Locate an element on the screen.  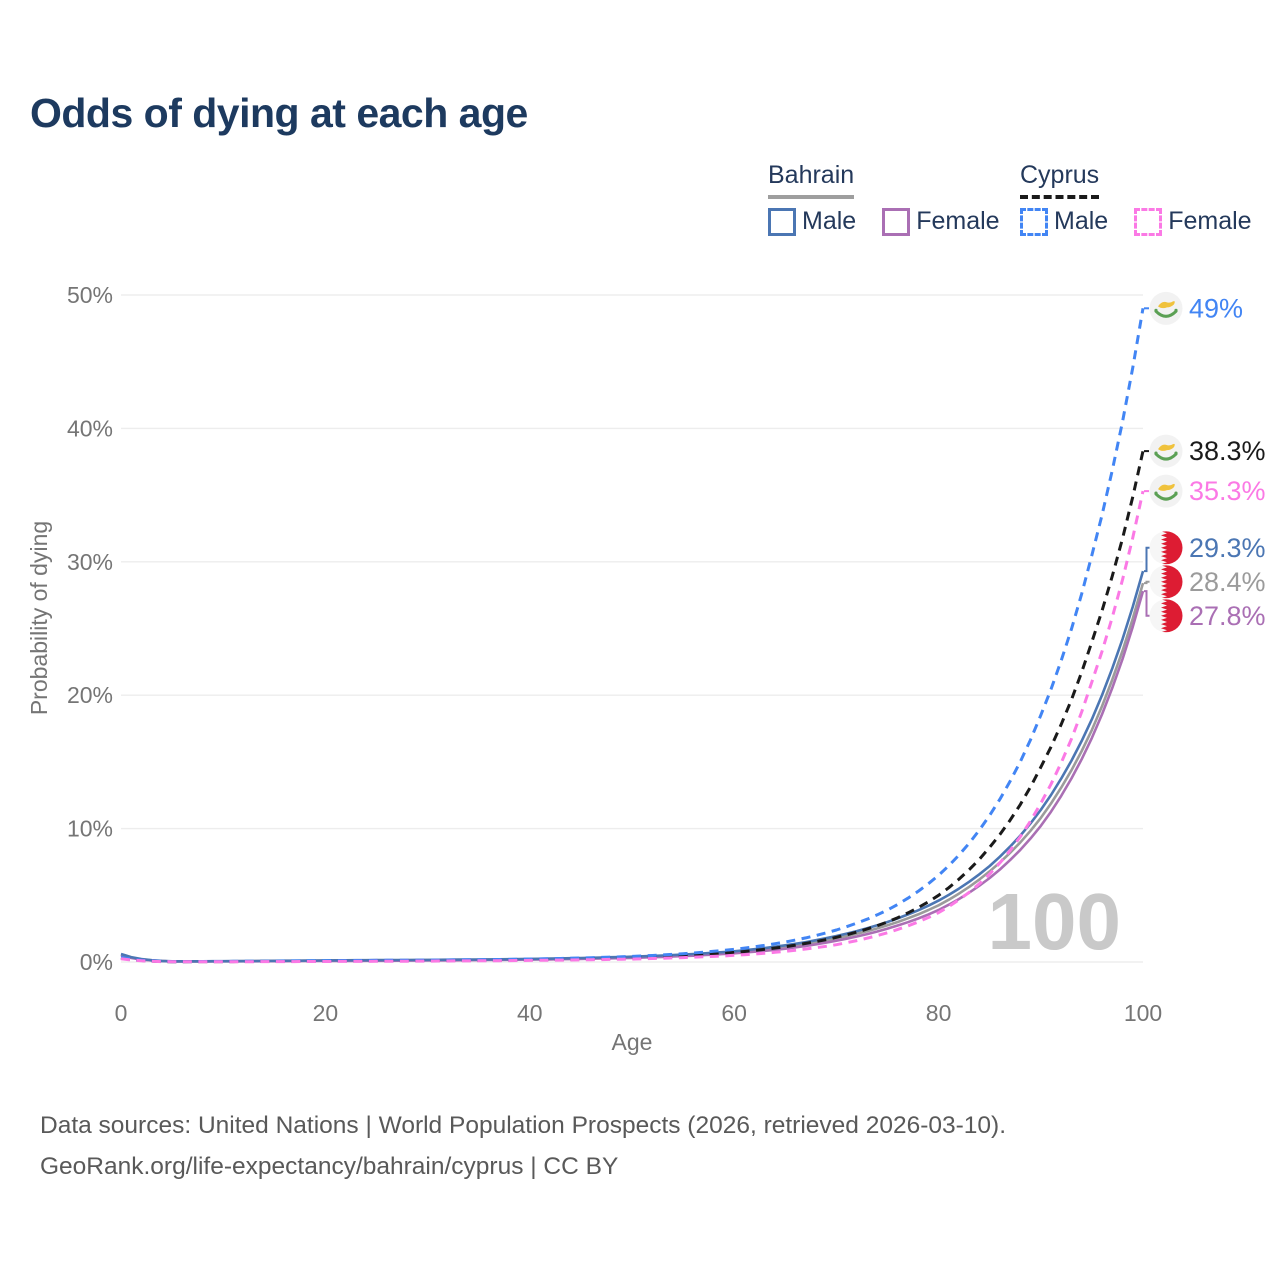
end-label-value: 38.3% is located at coordinates (1227, 451).